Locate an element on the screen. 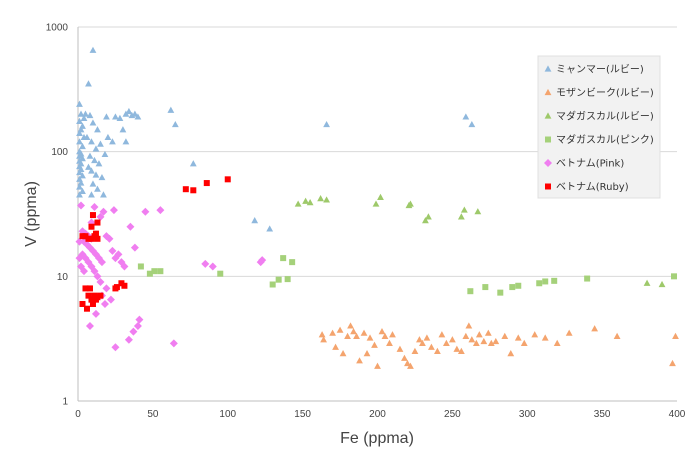 Image resolution: width=700 pixels, height=458 pixels. x-tick-label: 350 is located at coordinates (602, 414).